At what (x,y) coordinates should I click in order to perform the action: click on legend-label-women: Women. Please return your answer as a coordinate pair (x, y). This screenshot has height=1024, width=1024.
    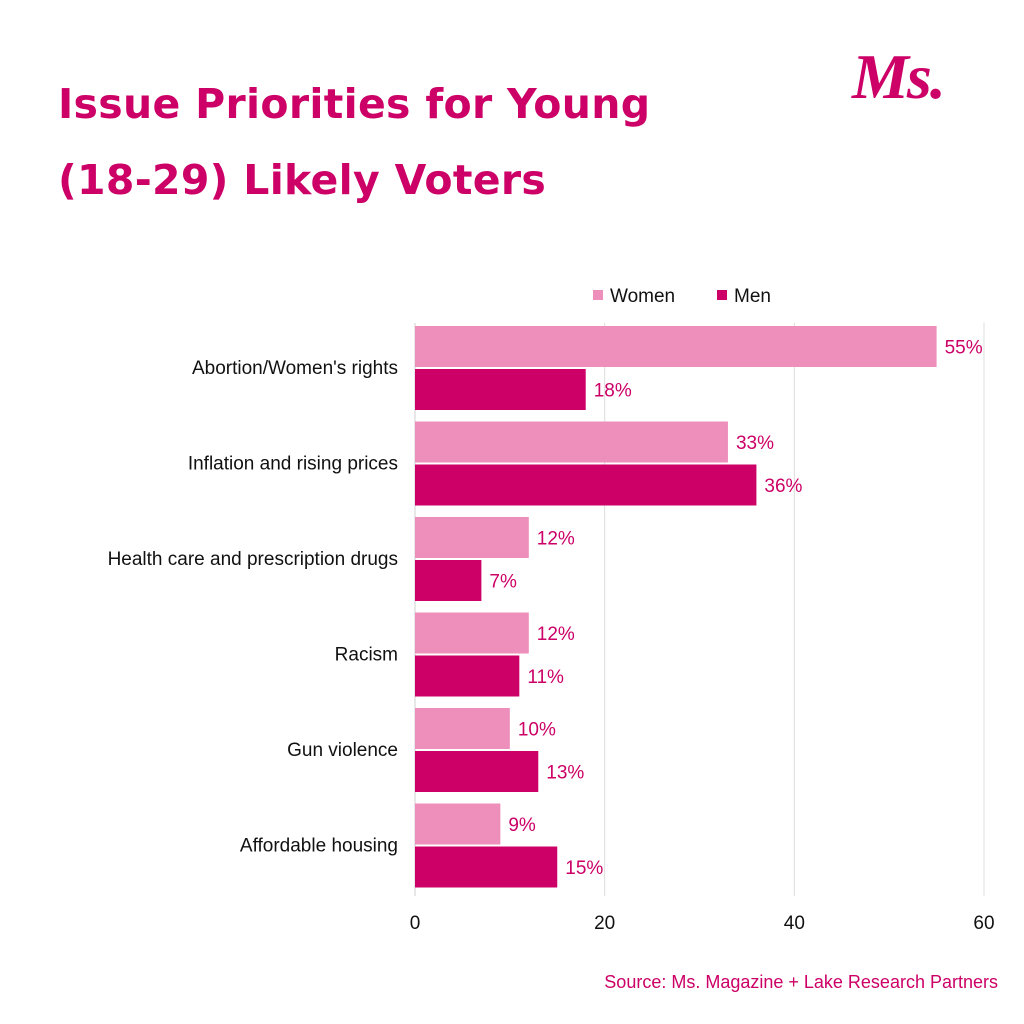
    Looking at the image, I should click on (642, 296).